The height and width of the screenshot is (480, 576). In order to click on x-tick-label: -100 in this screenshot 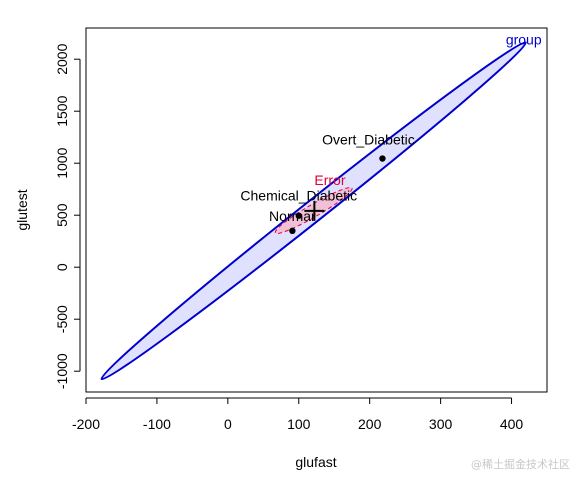, I will do `click(157, 424)`.